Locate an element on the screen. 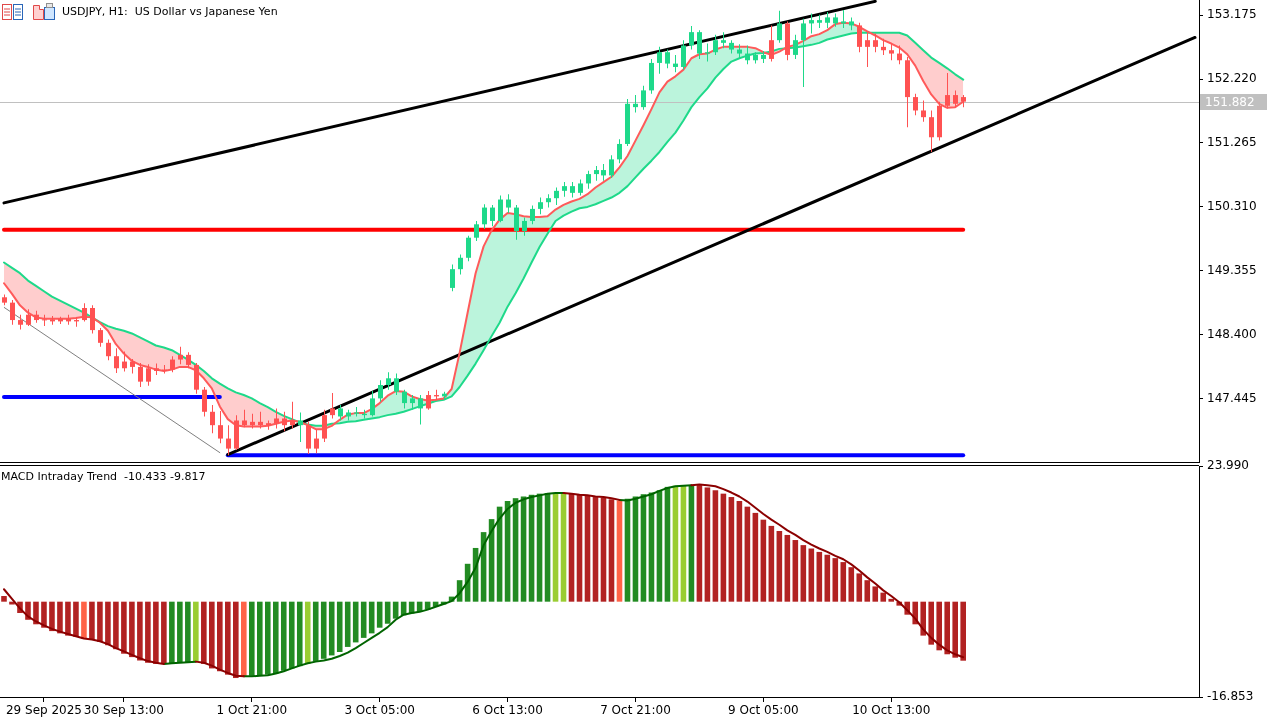 The image size is (1281, 721). y-tick-label: 152.220 is located at coordinates (1232, 78).